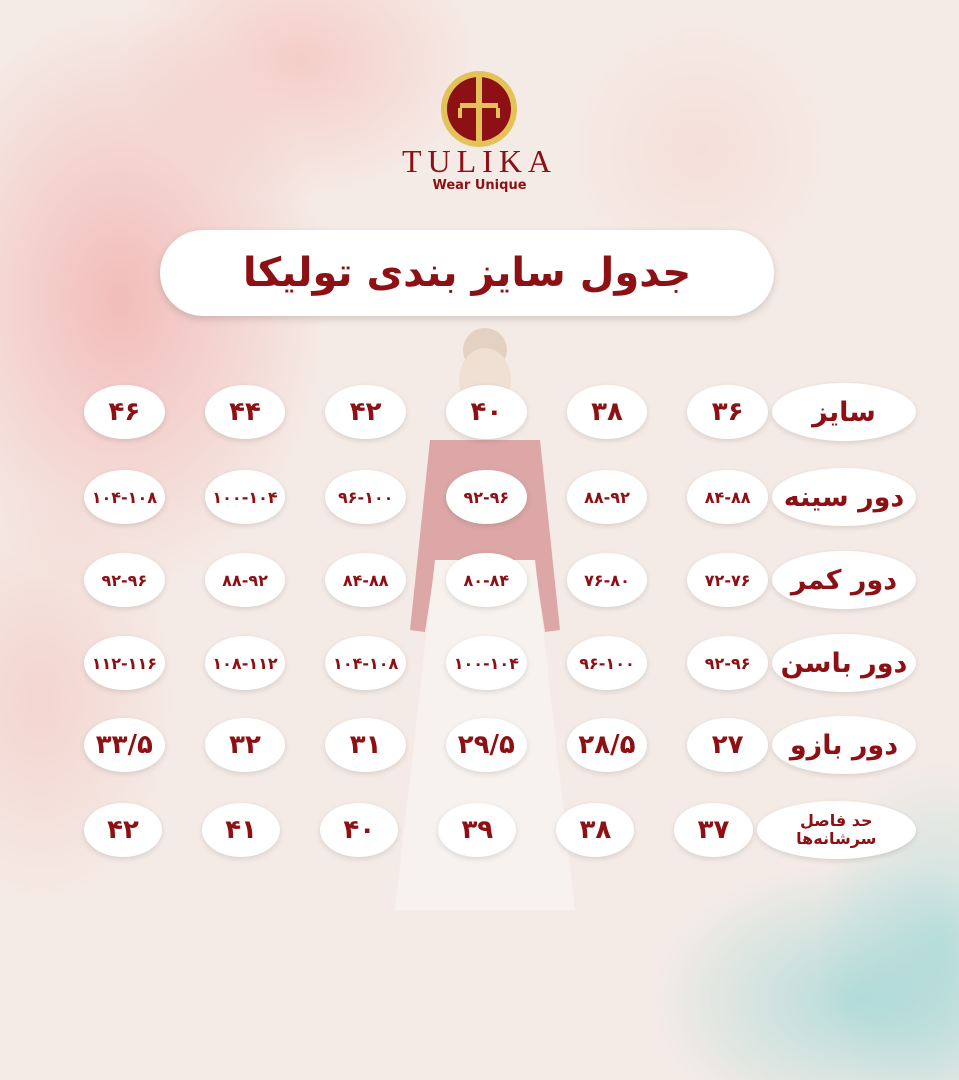 Image resolution: width=959 pixels, height=1080 pixels. I want to click on size-row: دور بازو ۲۷ ۲۸/۵ ۲۹/۵ ۳۱ ۳۲ ۳۳/۵, so click(480, 745).